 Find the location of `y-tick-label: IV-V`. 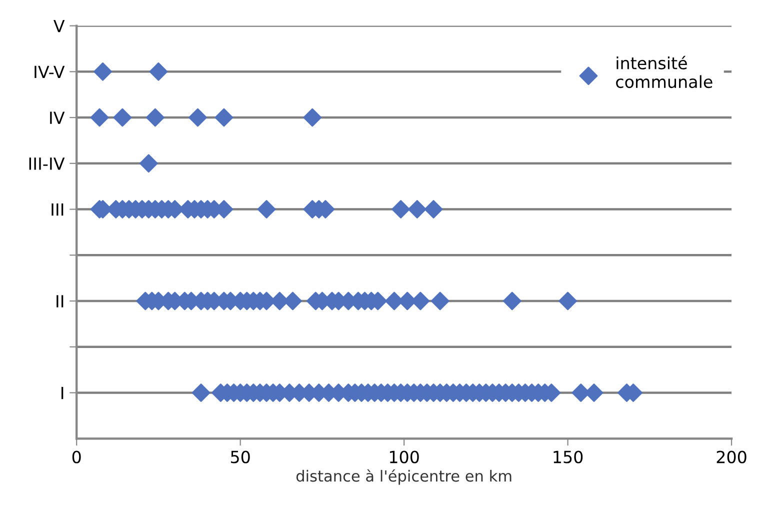

y-tick-label: IV-V is located at coordinates (49, 72).